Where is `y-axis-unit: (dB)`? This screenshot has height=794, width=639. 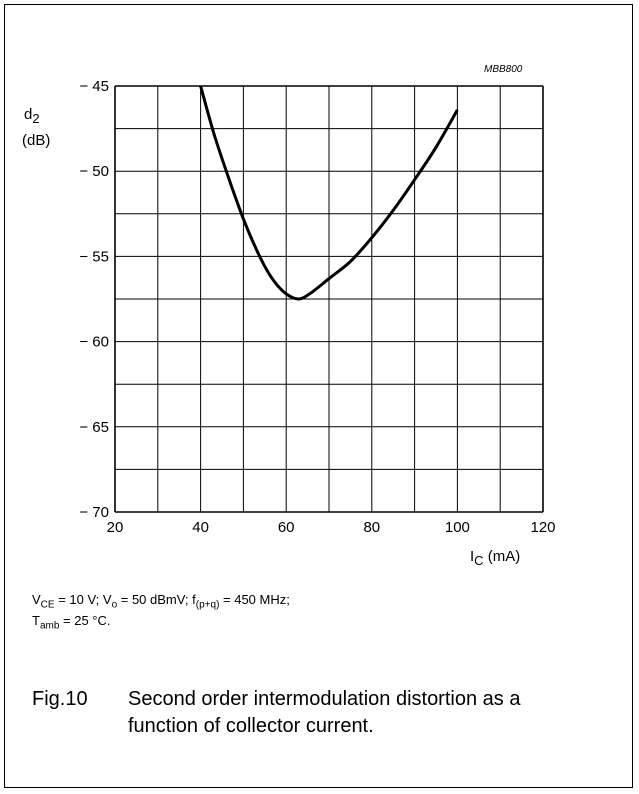 y-axis-unit: (dB) is located at coordinates (36, 140).